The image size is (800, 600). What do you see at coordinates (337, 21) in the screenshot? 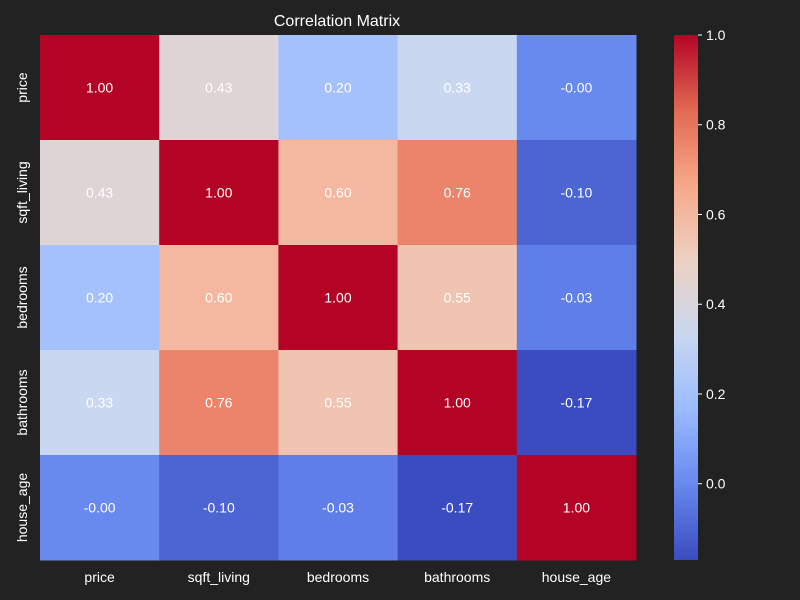
I see `chart-title: Correlation Matrix` at bounding box center [337, 21].